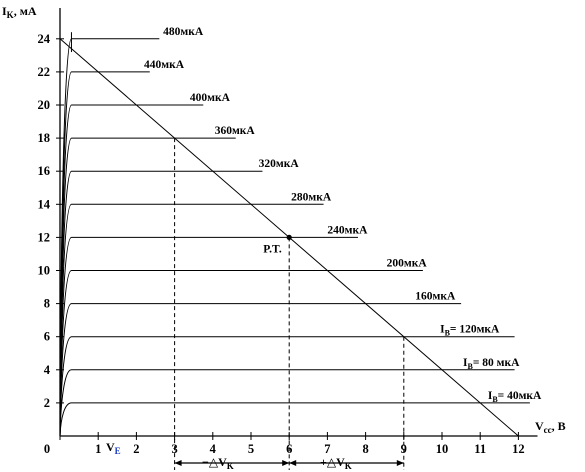 The height and width of the screenshot is (472, 585). I want to click on y-tick-label: 4, so click(47, 370).